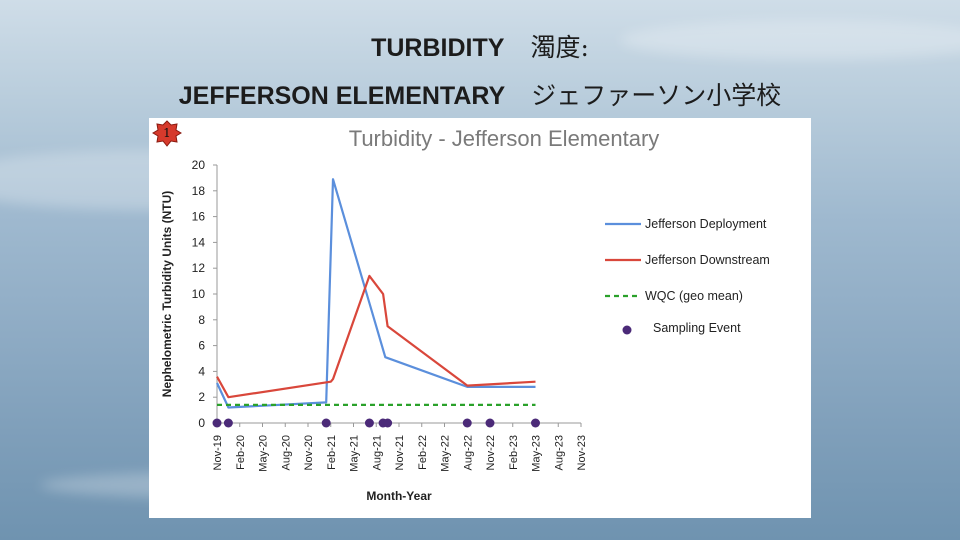  I want to click on y-axis-label: Nephelometric Turbidity Units (NTU), so click(167, 294).